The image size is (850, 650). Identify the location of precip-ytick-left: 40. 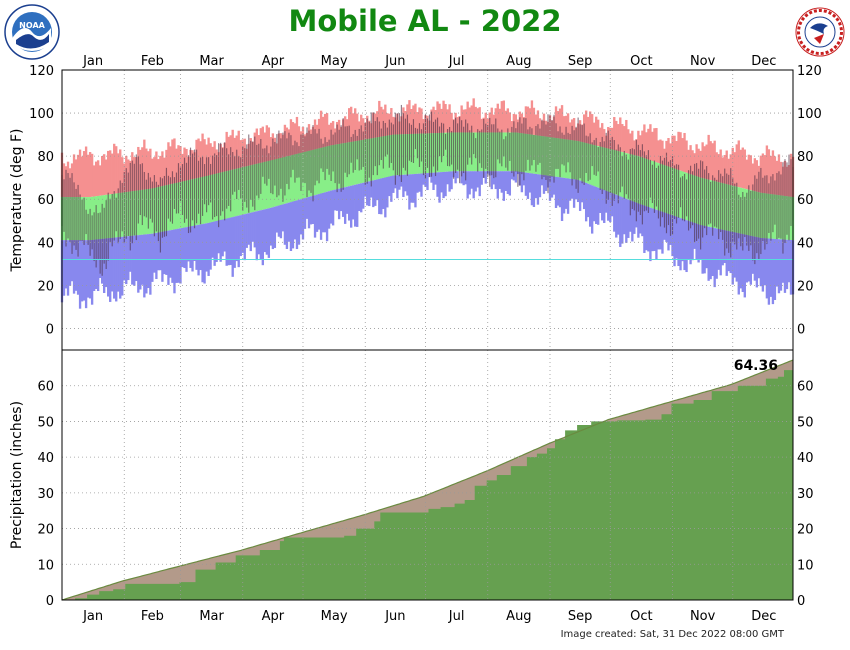
(45, 458).